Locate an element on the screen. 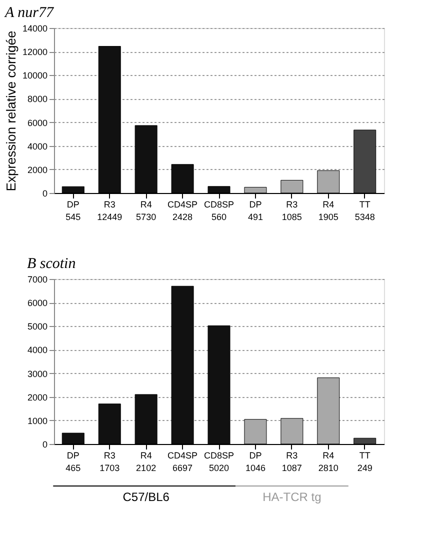 This screenshot has height=544, width=430. data-label: 465 is located at coordinates (73, 468).